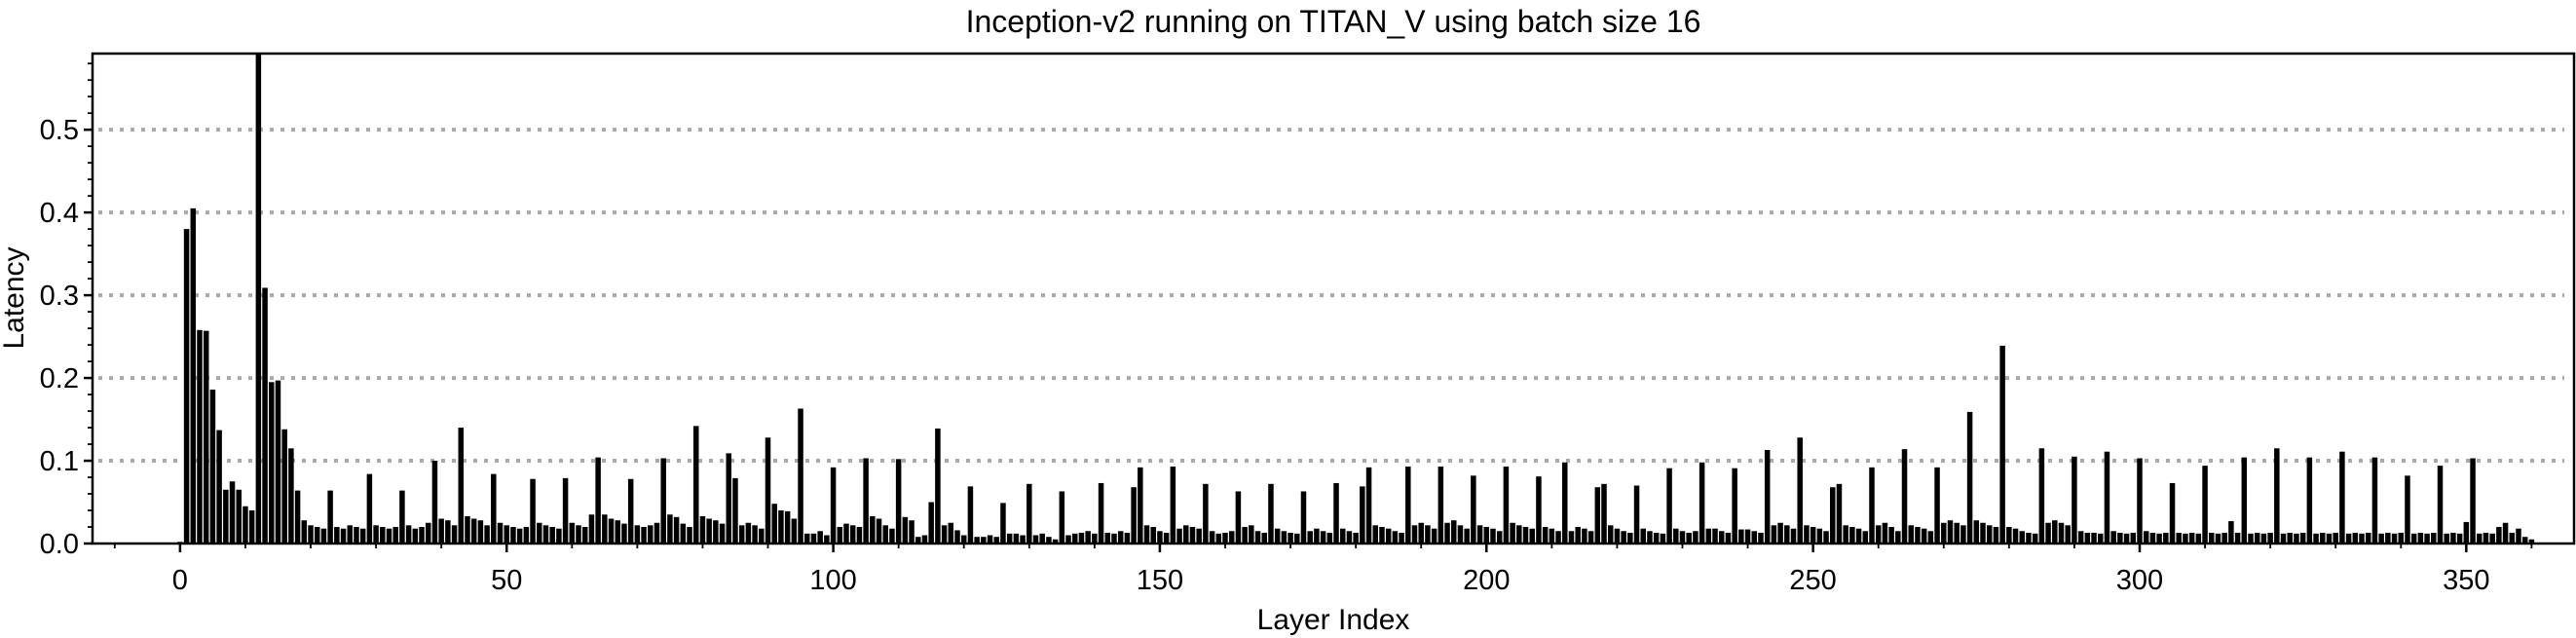 Image resolution: width=2576 pixels, height=638 pixels. Describe the element at coordinates (59, 131) in the screenshot. I see `y-tick-label: 0.5` at that location.